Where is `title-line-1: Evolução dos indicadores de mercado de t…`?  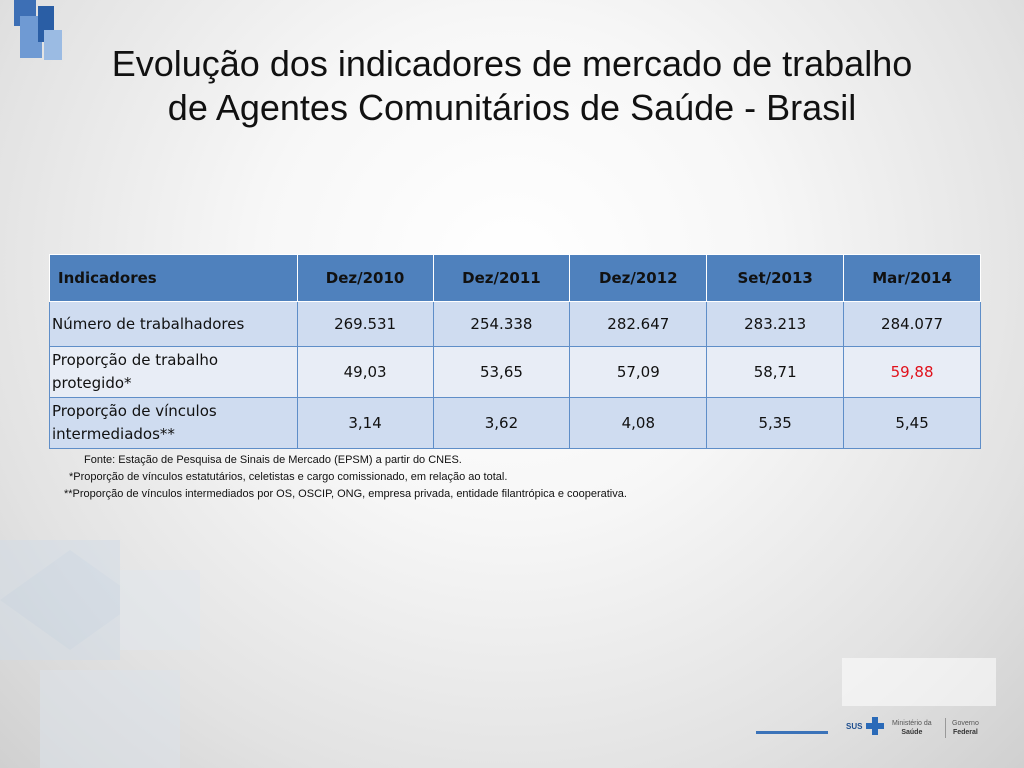
title-line-1: Evolução dos indicadores de mercado de t… is located at coordinates (512, 63).